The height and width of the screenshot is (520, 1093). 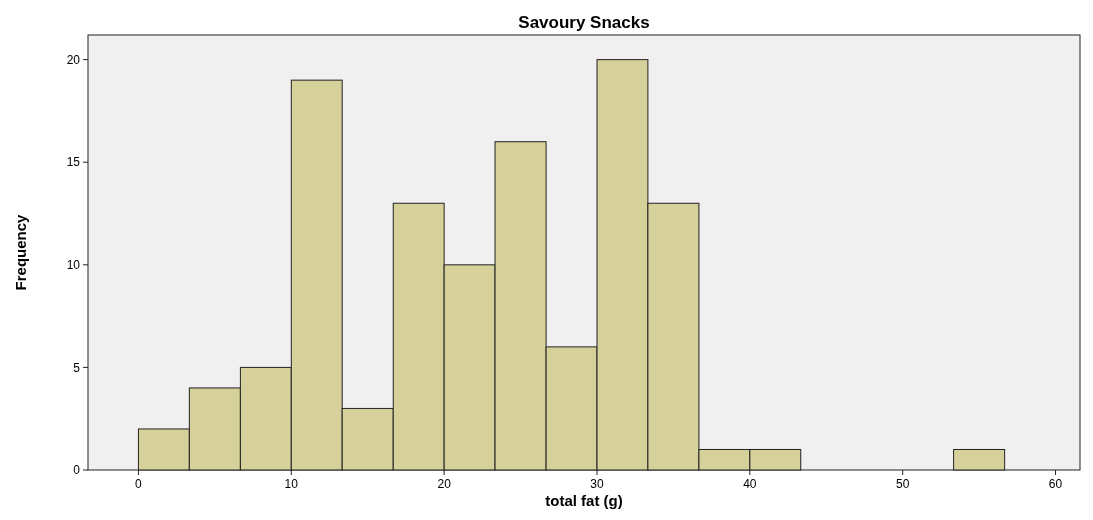 What do you see at coordinates (20, 252) in the screenshot?
I see `y-axis-title: Frequency` at bounding box center [20, 252].